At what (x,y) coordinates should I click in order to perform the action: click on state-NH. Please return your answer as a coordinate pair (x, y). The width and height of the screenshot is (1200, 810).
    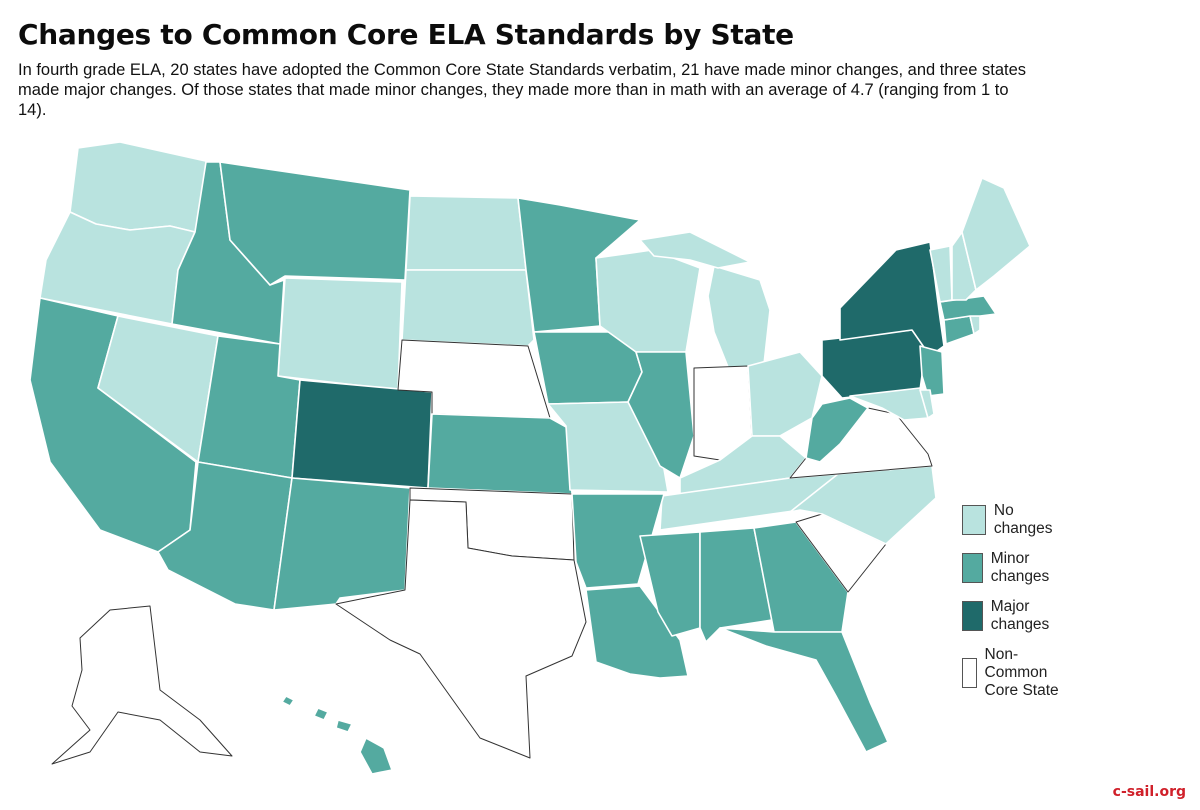
    Looking at the image, I should click on (964, 266).